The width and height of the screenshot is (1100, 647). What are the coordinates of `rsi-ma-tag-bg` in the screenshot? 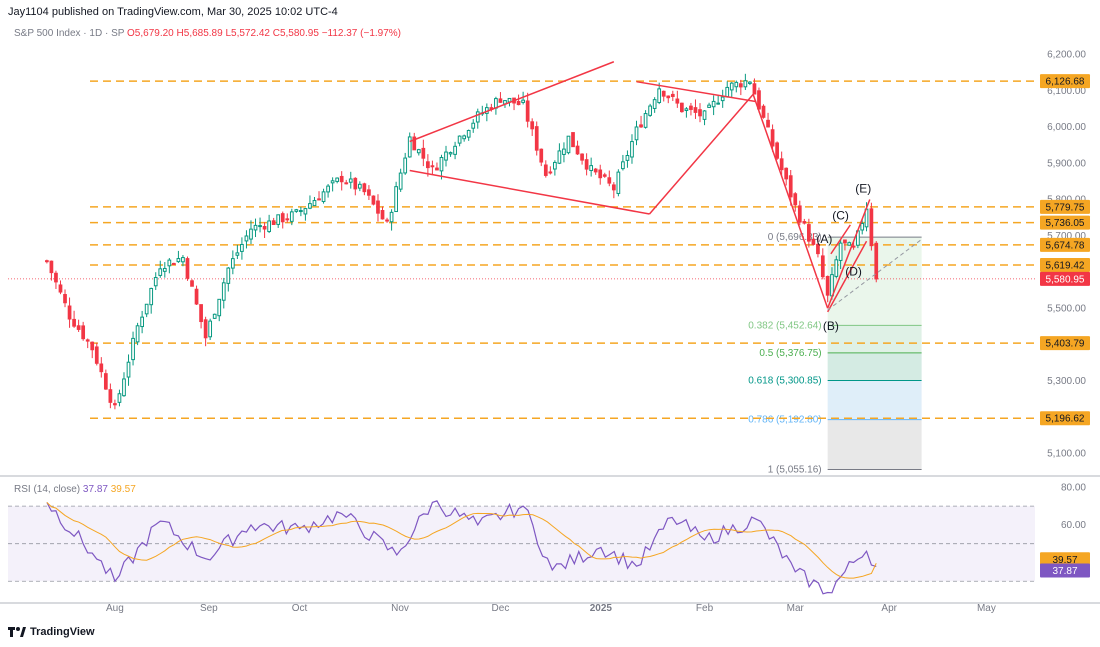 It's located at (1065, 559).